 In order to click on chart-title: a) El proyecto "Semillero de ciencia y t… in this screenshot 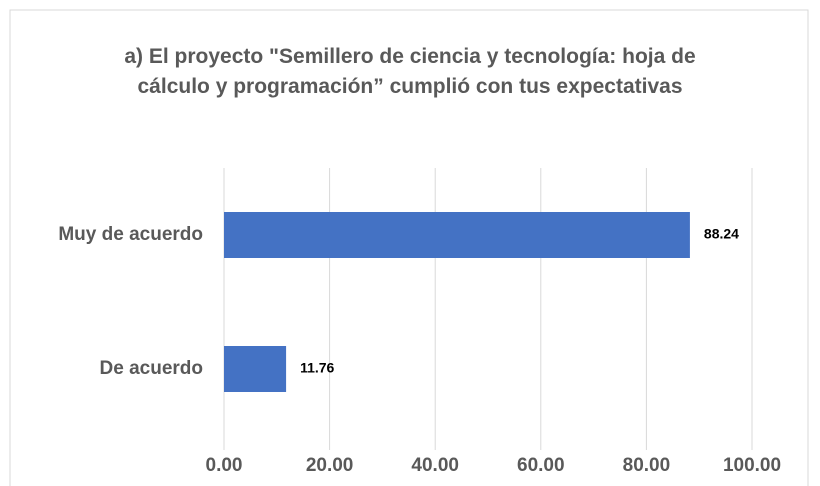, I will do `click(410, 71)`.